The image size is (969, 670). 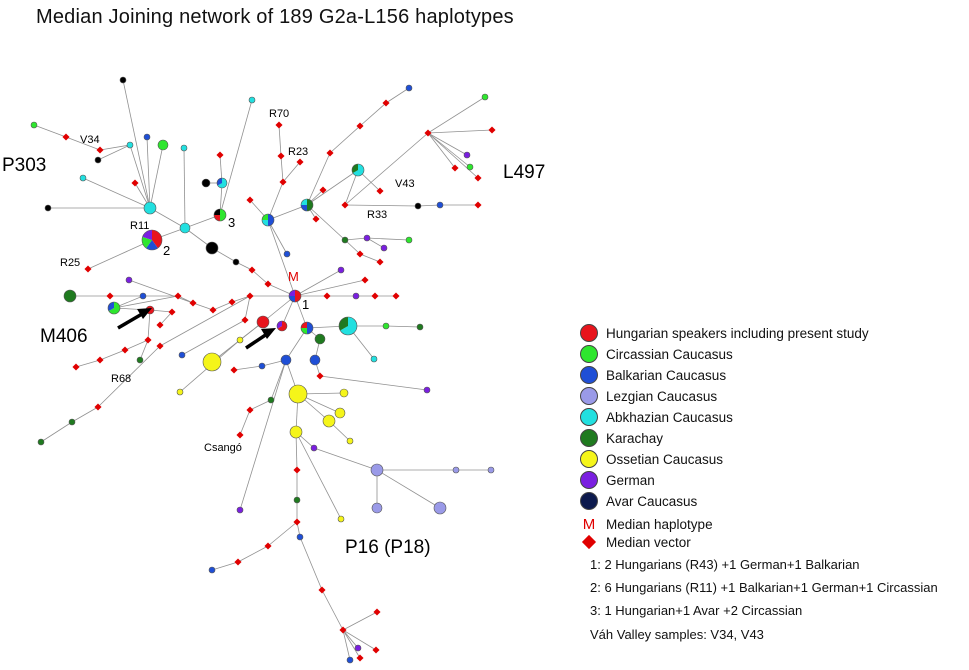 I want to click on balkarian-swatch, so click(x=589, y=375).